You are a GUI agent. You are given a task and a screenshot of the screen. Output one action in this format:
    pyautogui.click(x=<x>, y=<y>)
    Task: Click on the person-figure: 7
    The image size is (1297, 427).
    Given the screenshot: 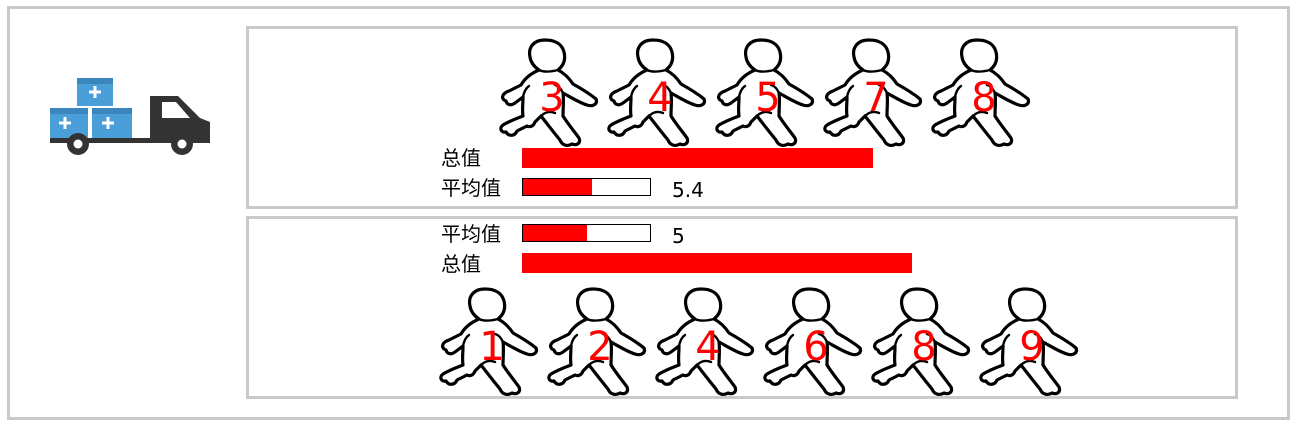 What is the action you would take?
    pyautogui.click(x=876, y=93)
    